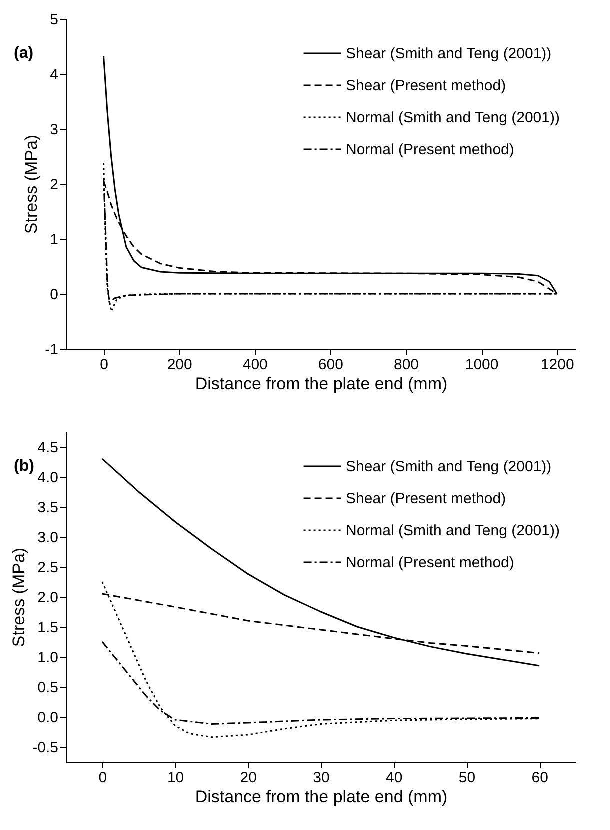 The height and width of the screenshot is (830, 610). I want to click on x-tick-label: 600, so click(331, 365).